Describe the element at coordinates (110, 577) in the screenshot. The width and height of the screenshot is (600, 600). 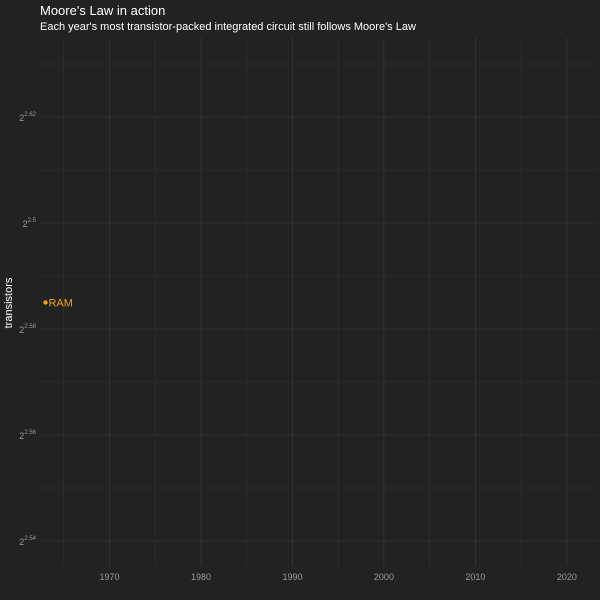
I see `x-tick-label: 1970` at that location.